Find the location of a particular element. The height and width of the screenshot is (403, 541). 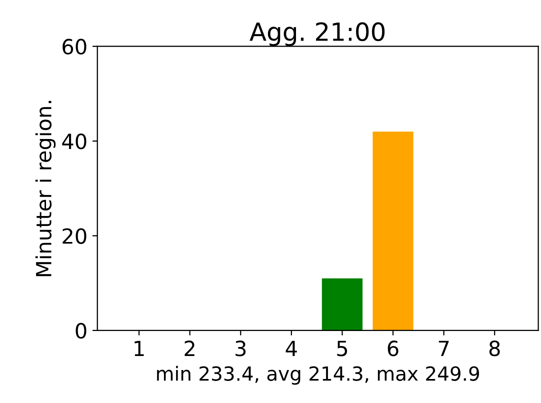

x-tick-label: 5 is located at coordinates (342, 348).